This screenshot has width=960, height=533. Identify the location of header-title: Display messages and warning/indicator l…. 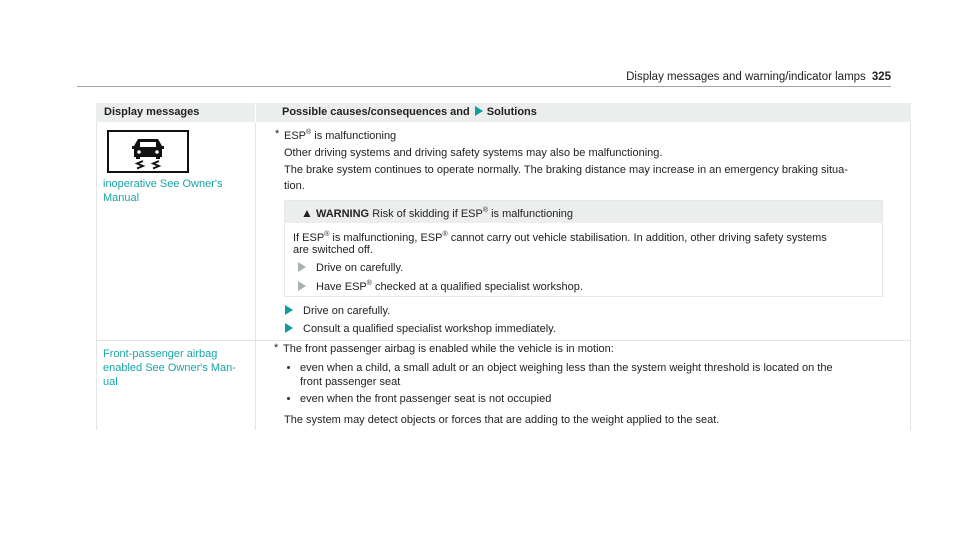
(746, 77).